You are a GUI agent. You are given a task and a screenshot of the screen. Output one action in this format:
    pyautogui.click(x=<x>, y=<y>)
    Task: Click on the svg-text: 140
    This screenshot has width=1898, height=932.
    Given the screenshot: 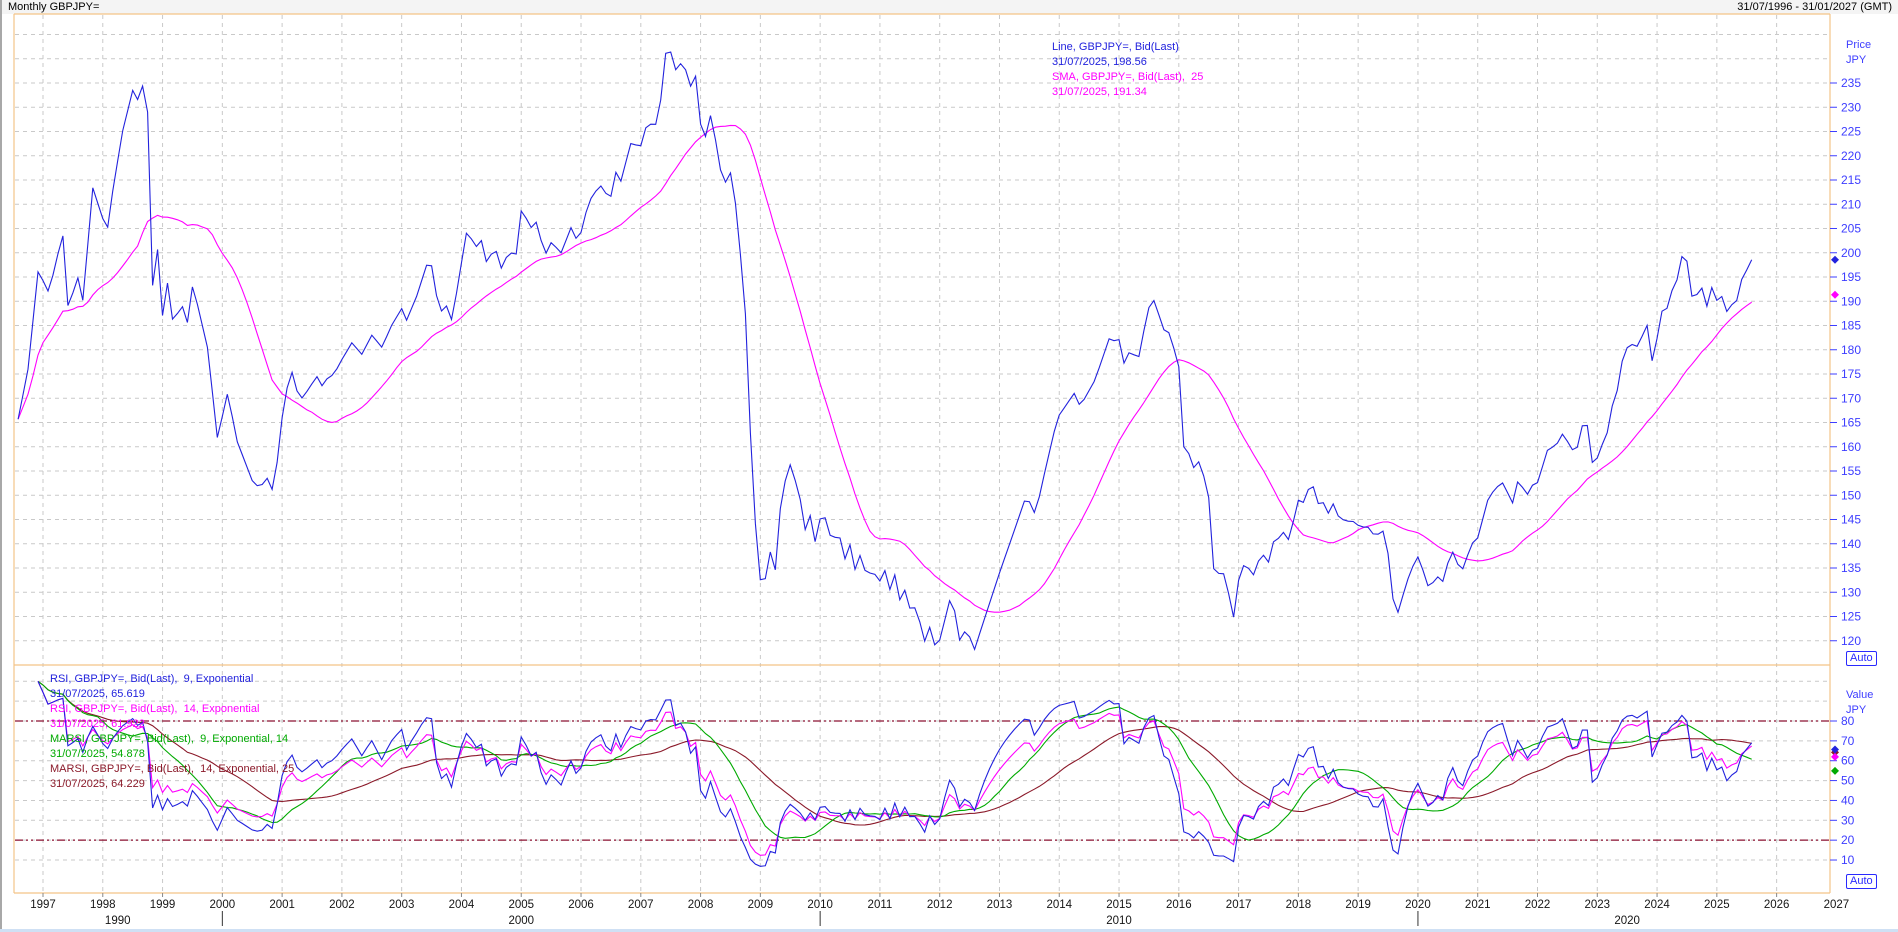 What is the action you would take?
    pyautogui.click(x=1851, y=544)
    